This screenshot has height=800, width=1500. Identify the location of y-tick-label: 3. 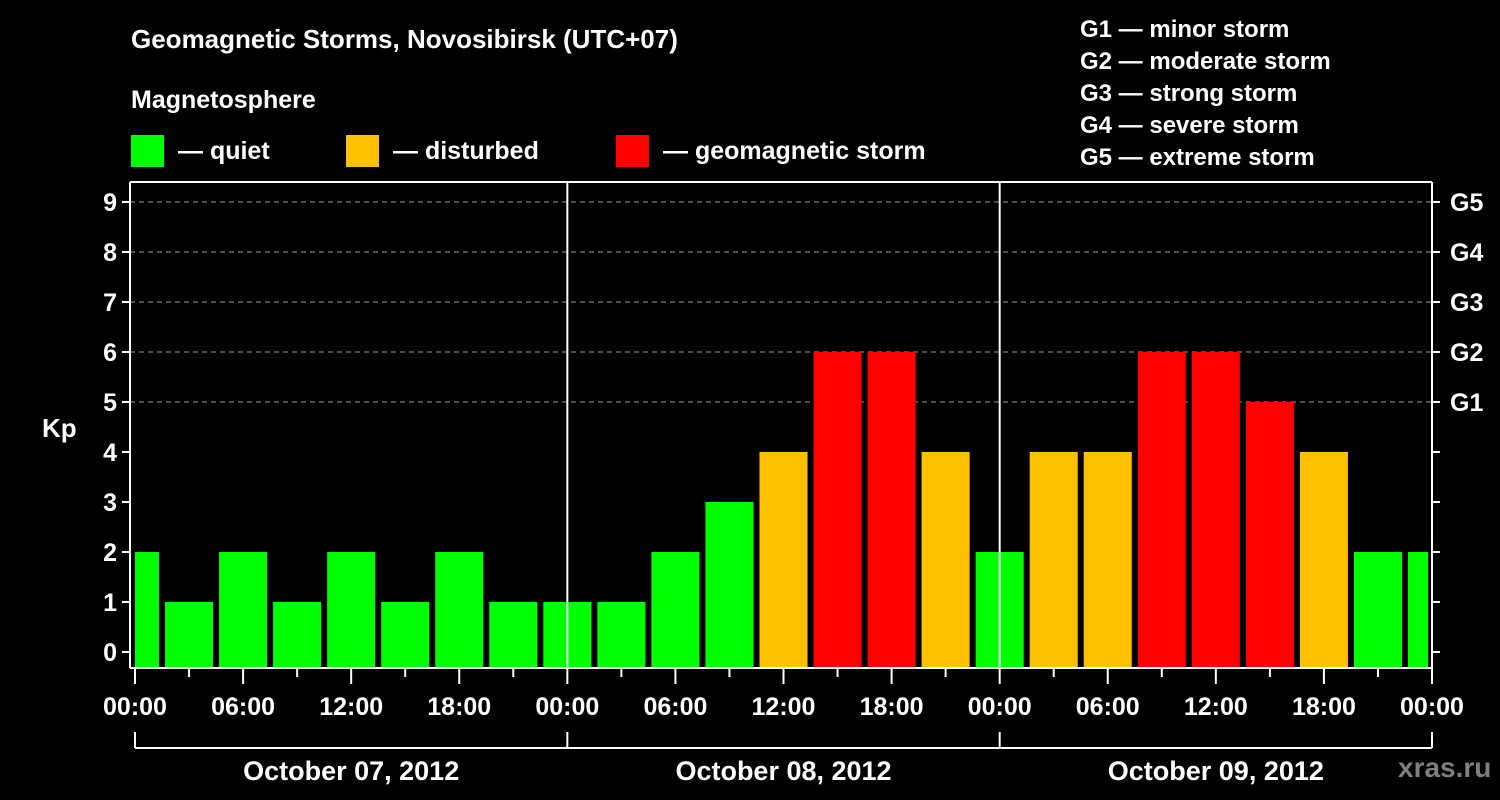
(110, 503).